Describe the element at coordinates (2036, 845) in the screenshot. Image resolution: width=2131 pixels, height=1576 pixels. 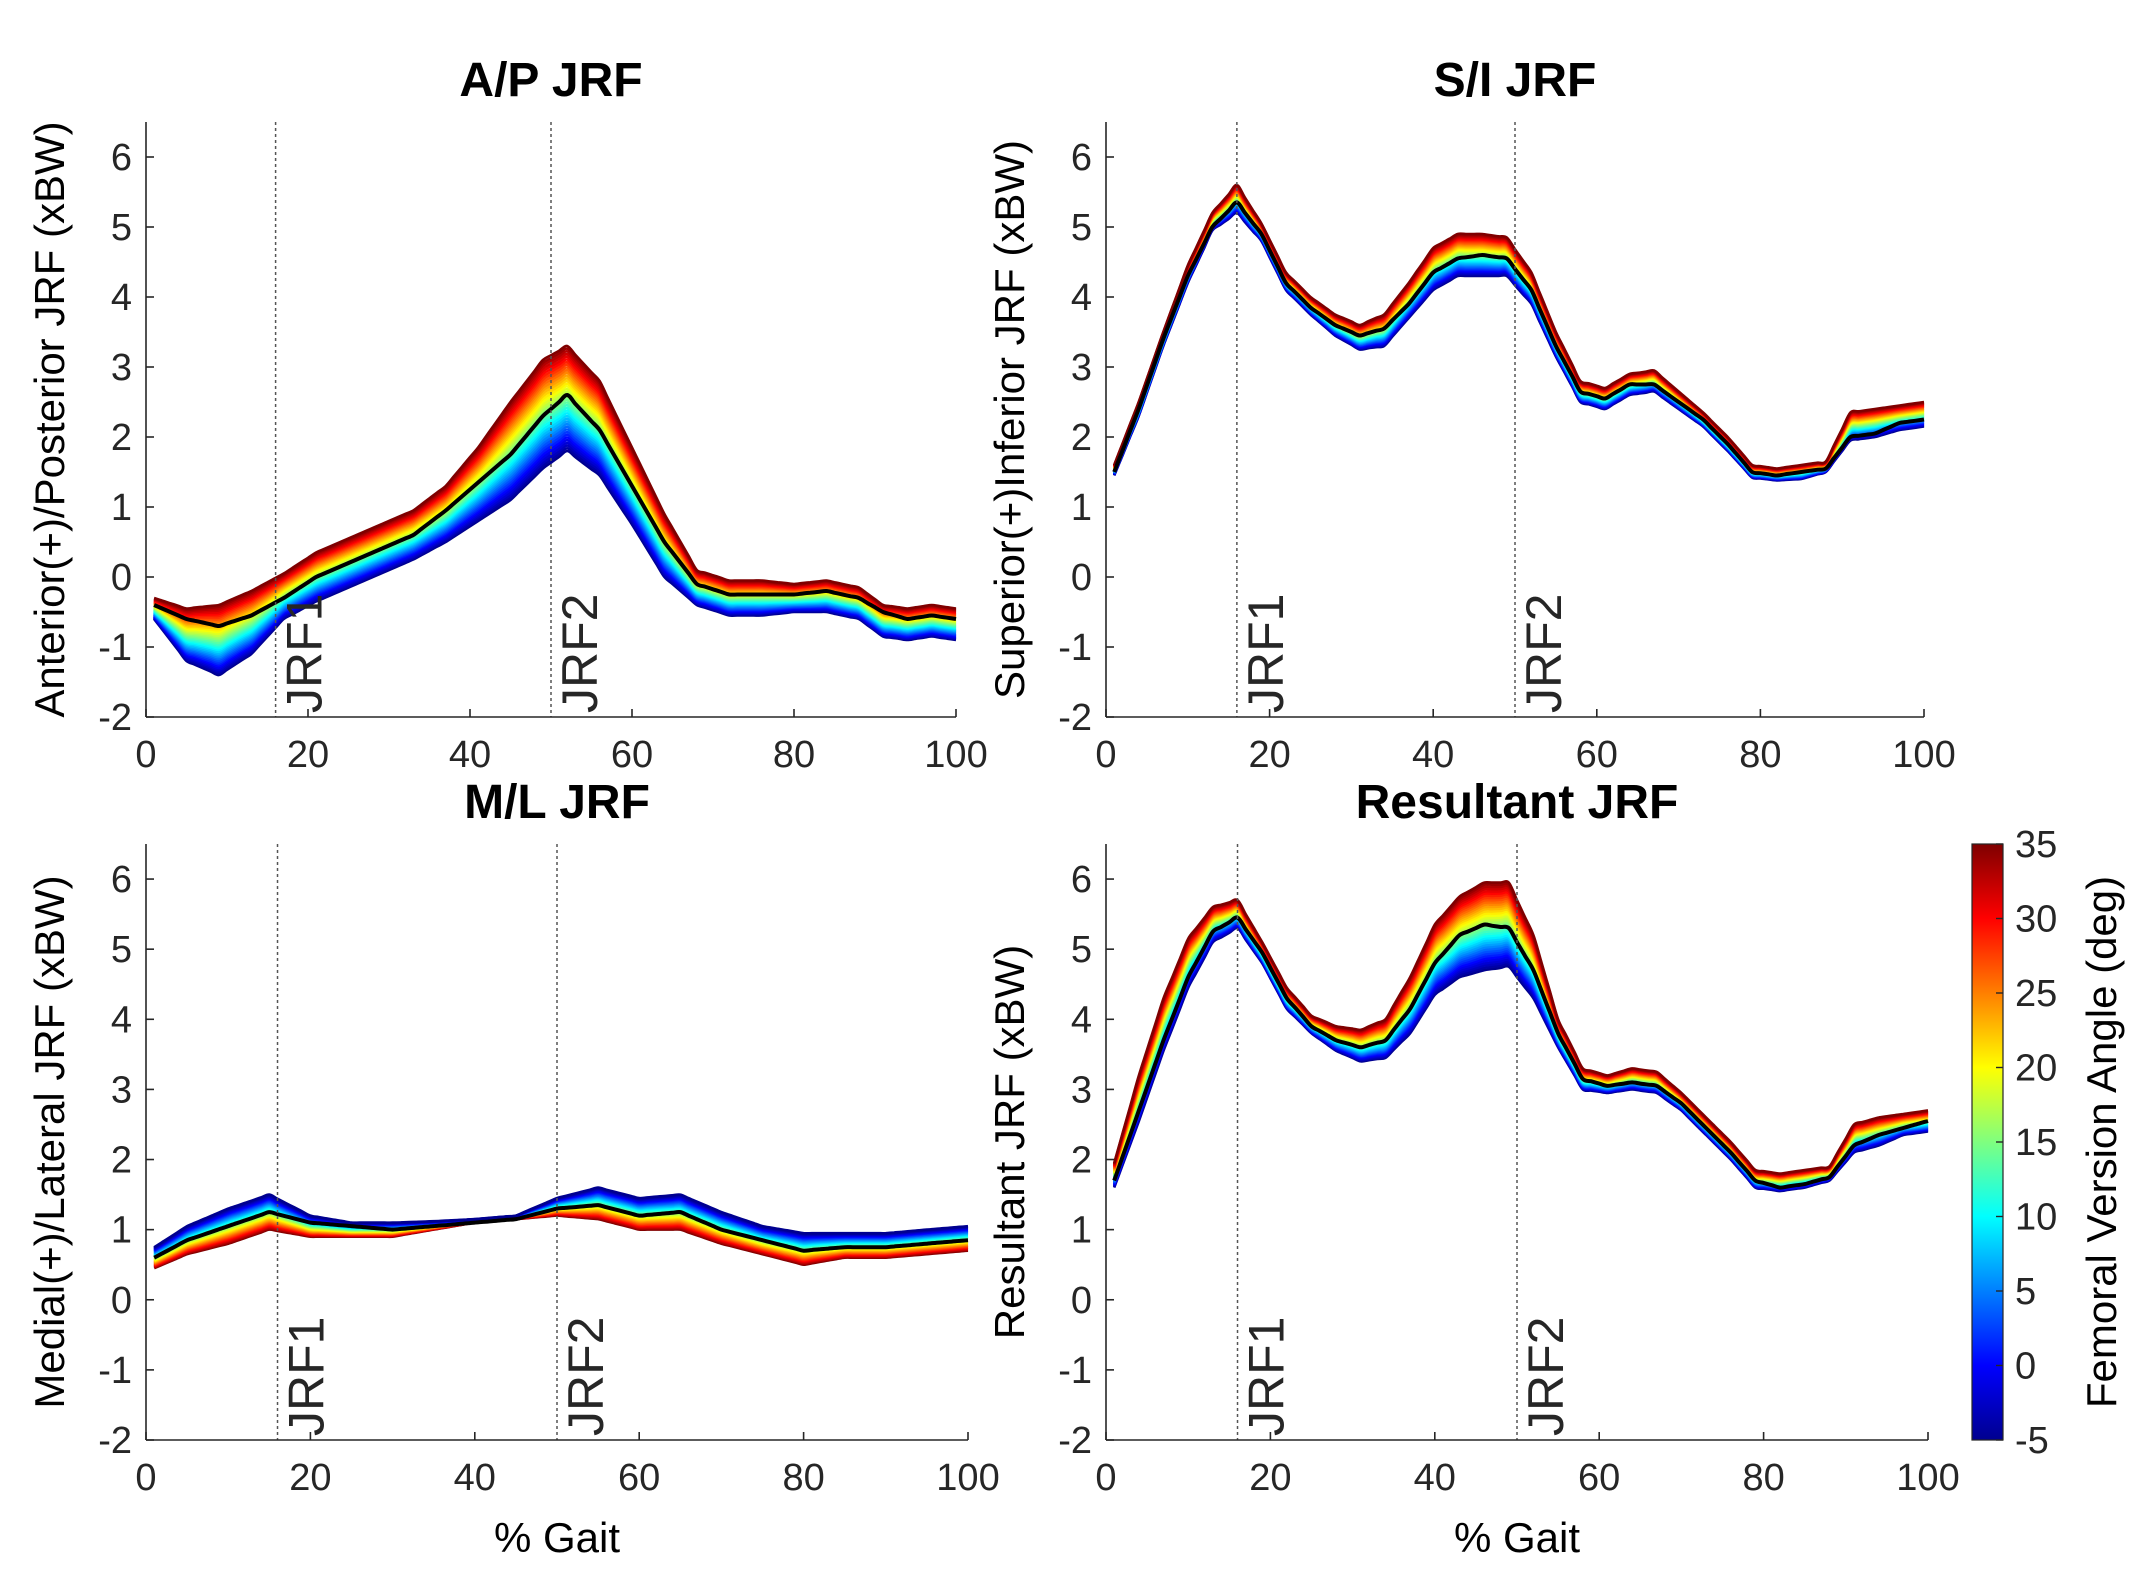
I see `colorbar-tick-label: 35` at that location.